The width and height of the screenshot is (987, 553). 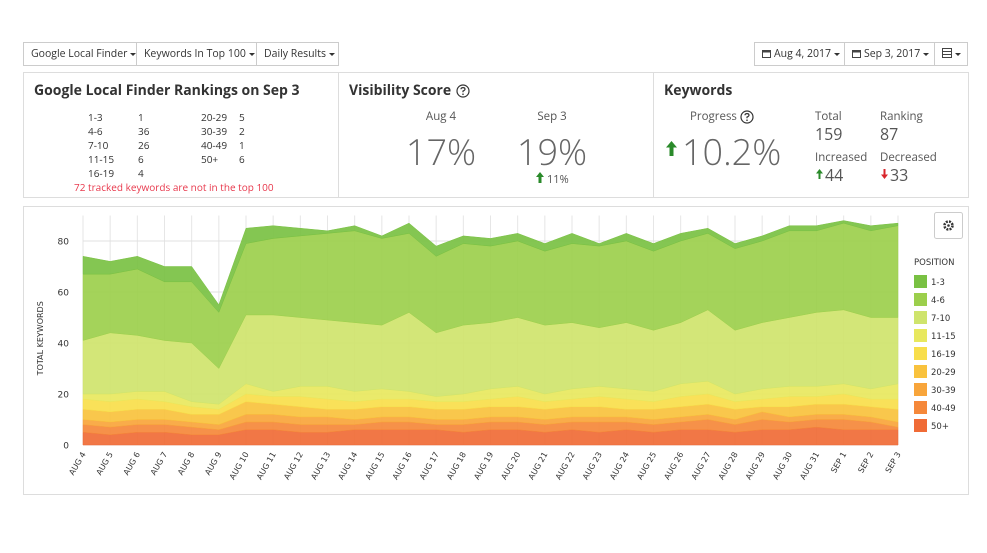 I want to click on settings-button, so click(x=948, y=225).